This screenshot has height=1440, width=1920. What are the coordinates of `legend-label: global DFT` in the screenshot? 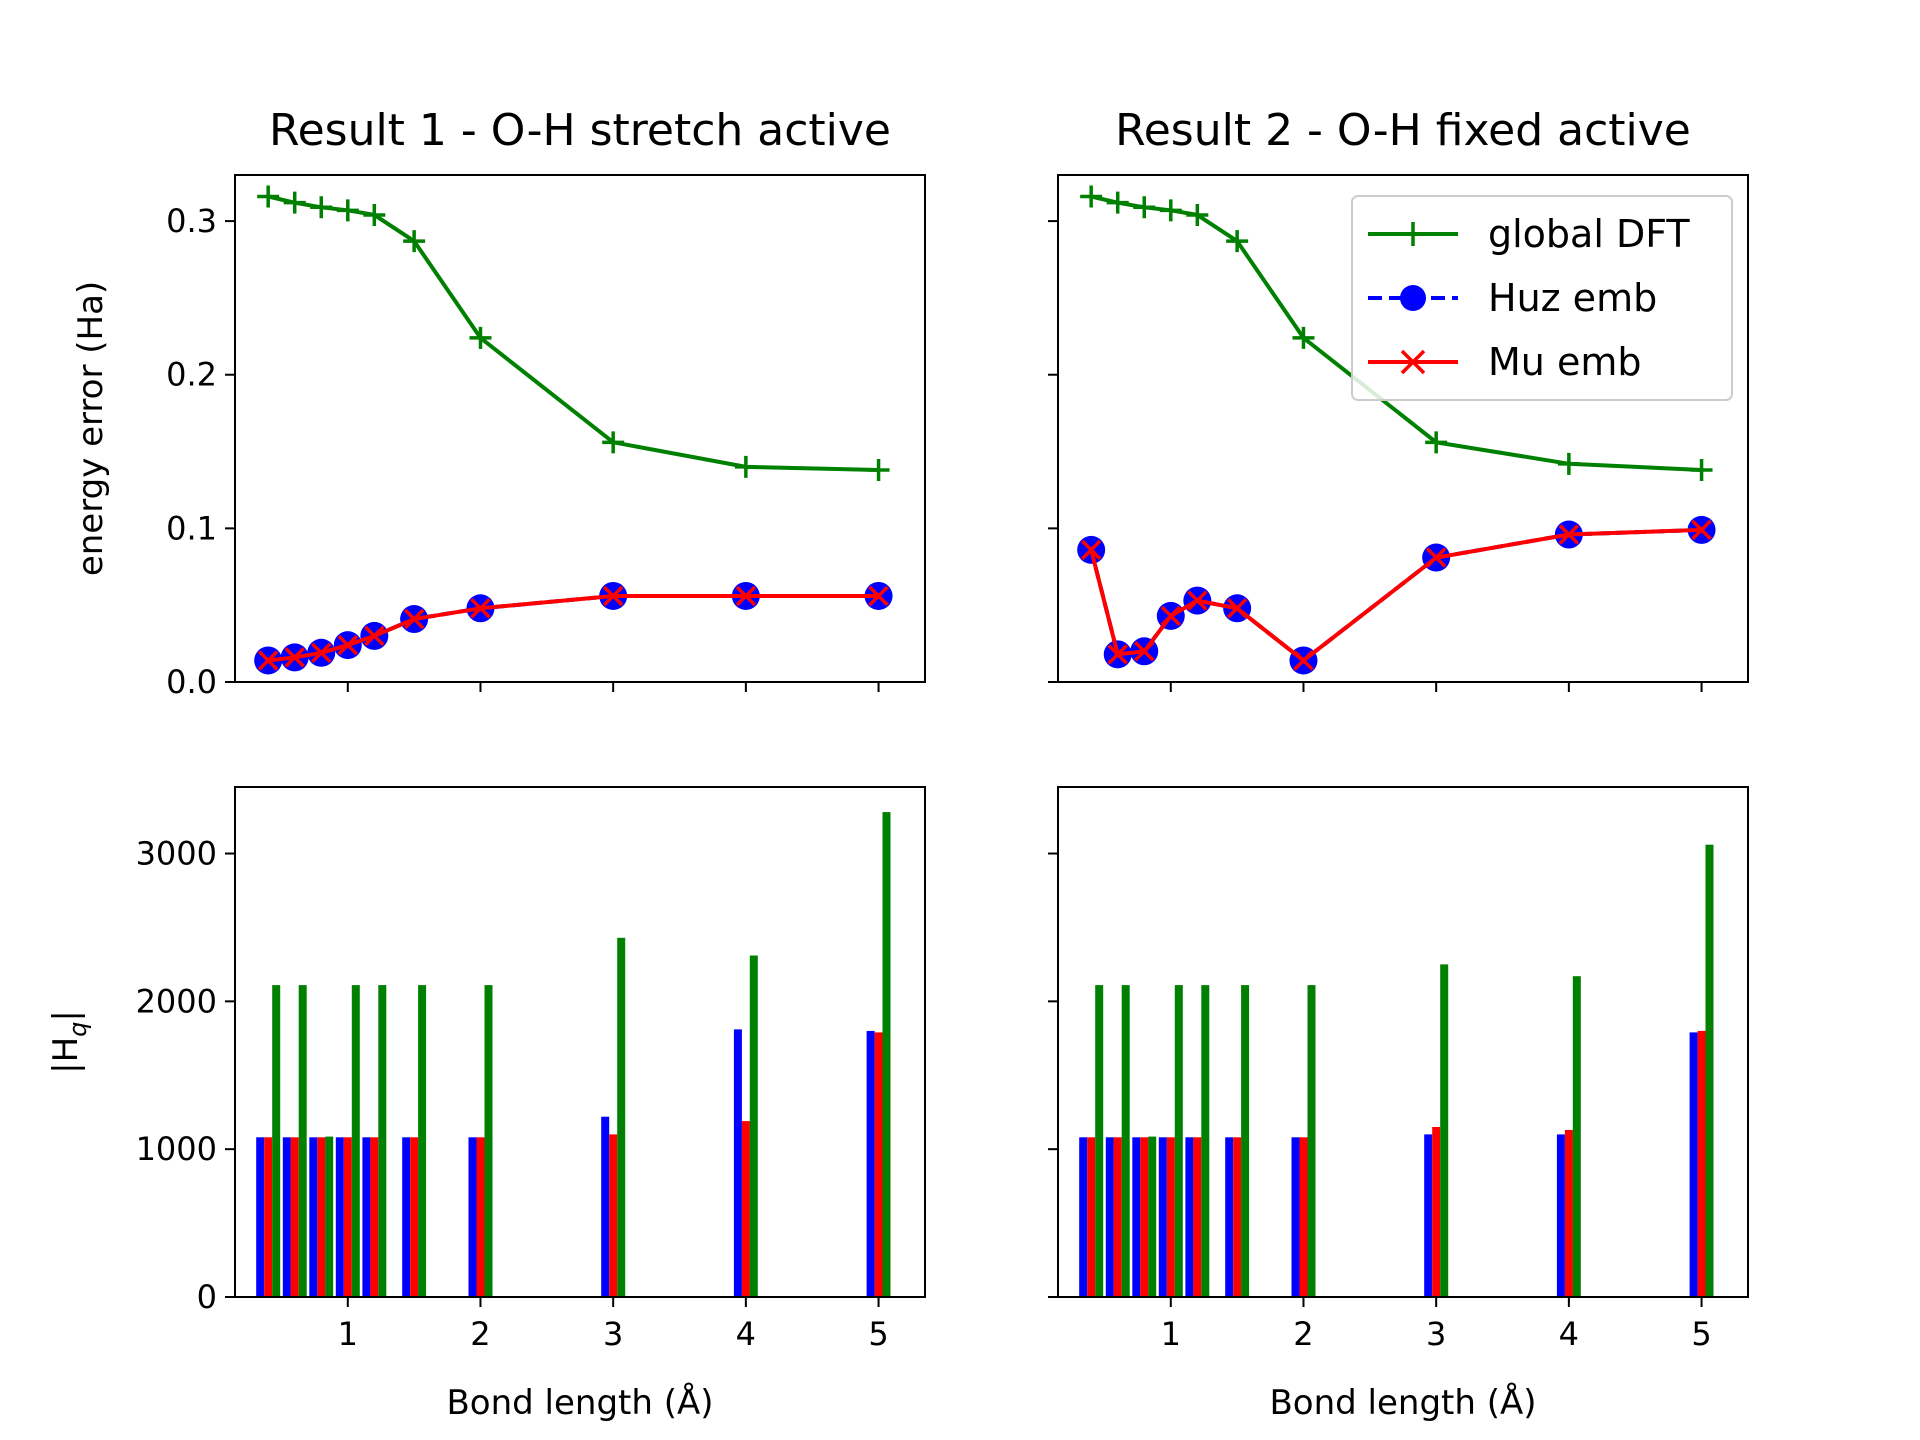 It's located at (1589, 234).